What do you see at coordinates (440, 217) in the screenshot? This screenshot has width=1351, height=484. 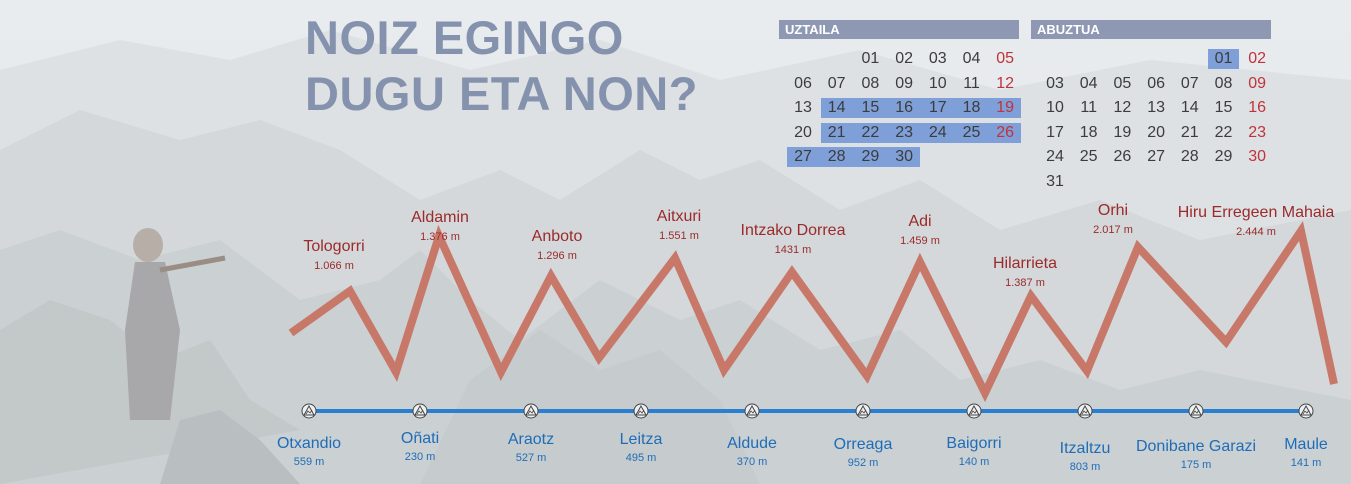 I see `peak-name: Aldamin` at bounding box center [440, 217].